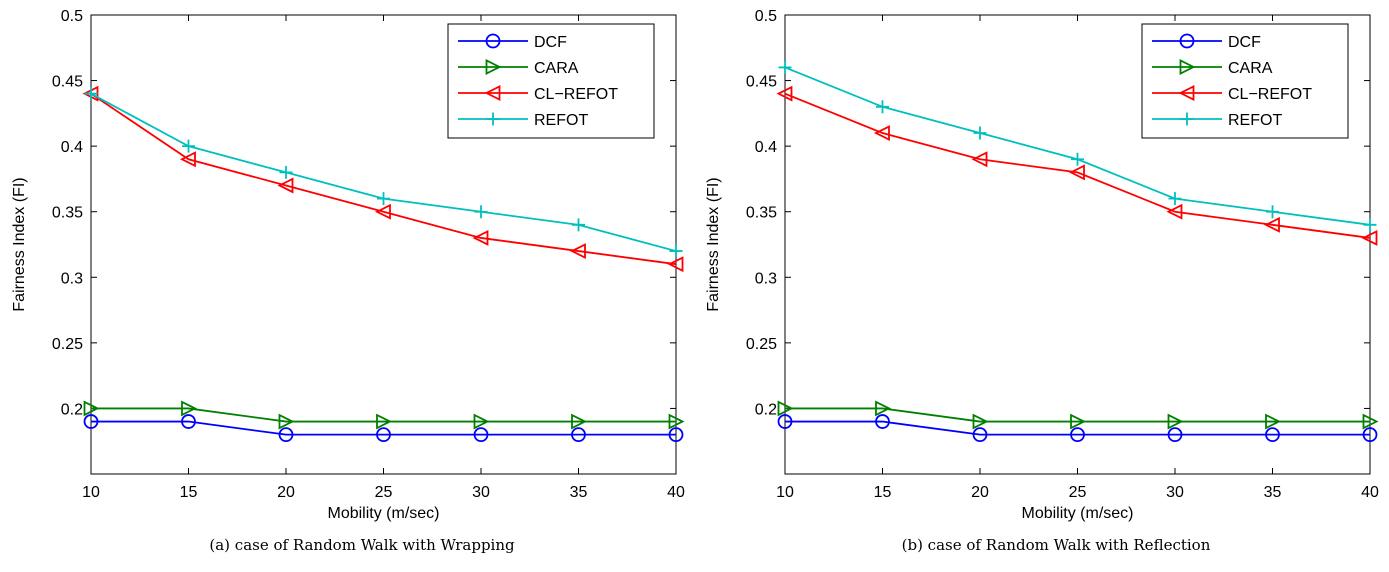  I want to click on x-tick-label: 35, so click(1273, 492).